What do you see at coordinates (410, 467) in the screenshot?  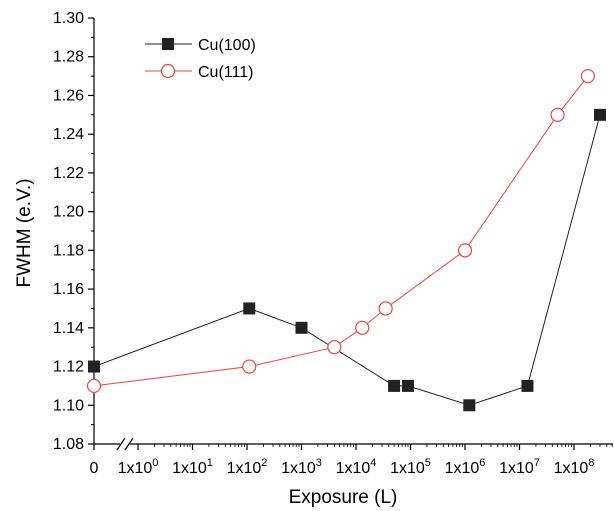 I see `x-tick-label: 1x10⁵` at bounding box center [410, 467].